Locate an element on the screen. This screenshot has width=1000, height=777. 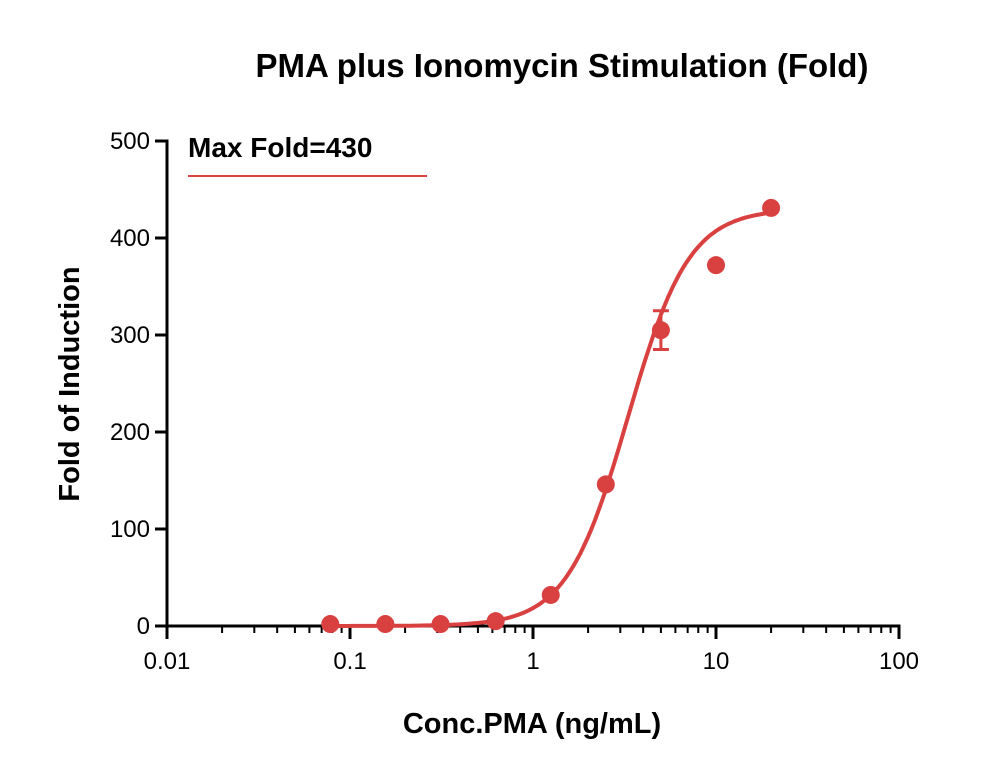
x-tick-label: 1 is located at coordinates (532, 661).